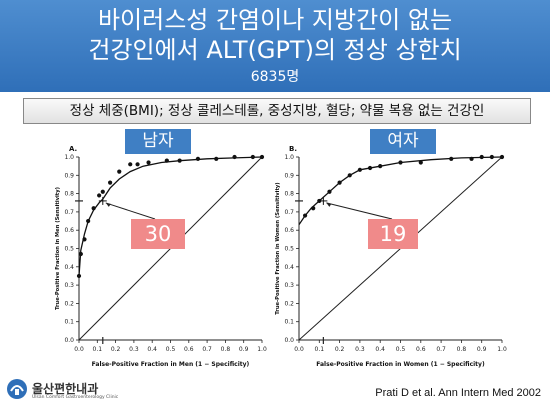 This screenshot has width=550, height=409. Describe the element at coordinates (17, 389) in the screenshot. I see `clinic-logo-icon` at that location.